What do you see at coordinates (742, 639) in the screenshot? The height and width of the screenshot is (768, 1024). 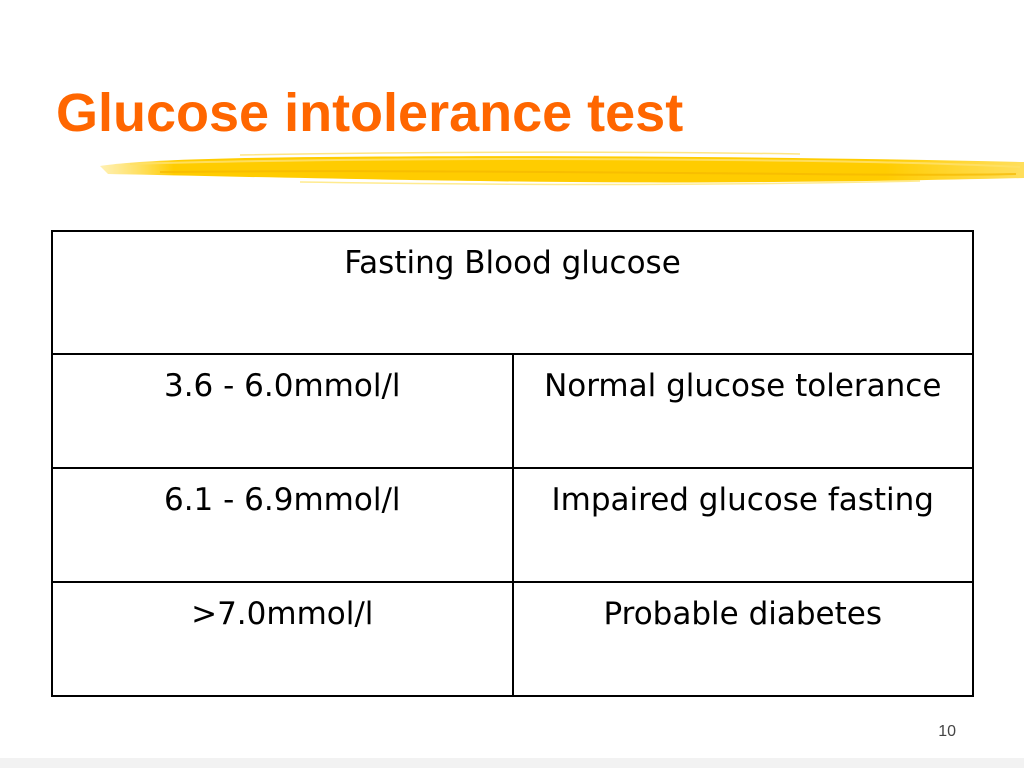 I see `interpretation-cell: Probable diabetes` at bounding box center [742, 639].